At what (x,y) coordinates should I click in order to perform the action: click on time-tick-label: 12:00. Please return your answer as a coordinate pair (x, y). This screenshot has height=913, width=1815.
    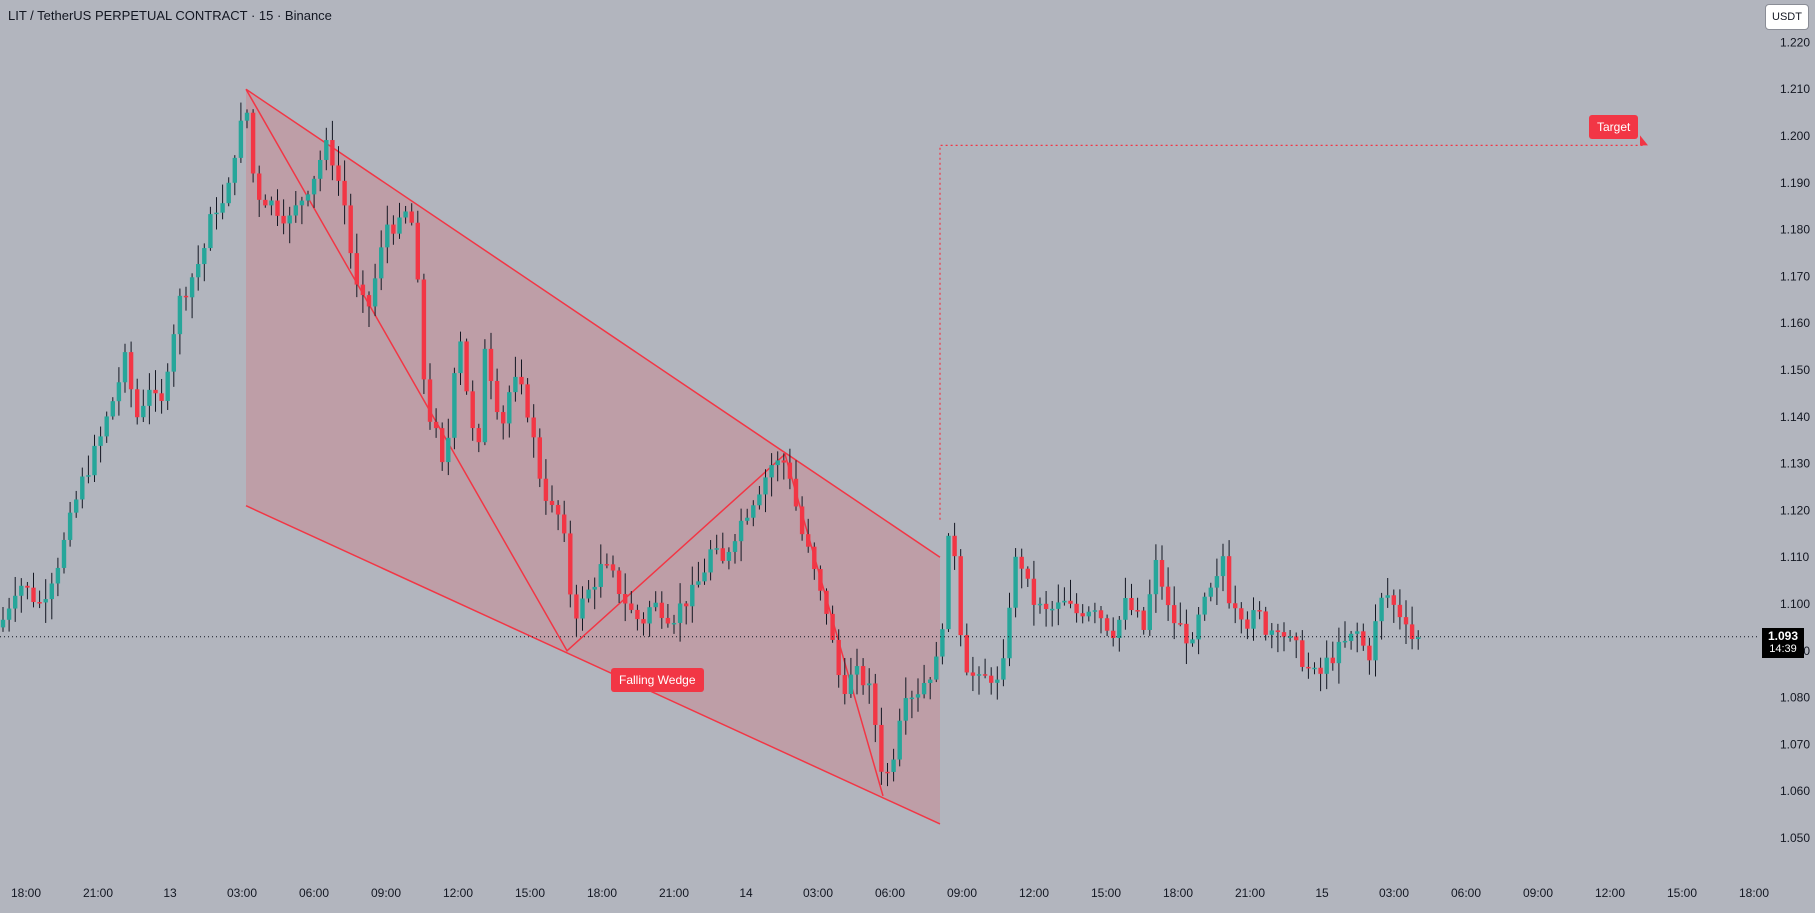
    Looking at the image, I should click on (458, 893).